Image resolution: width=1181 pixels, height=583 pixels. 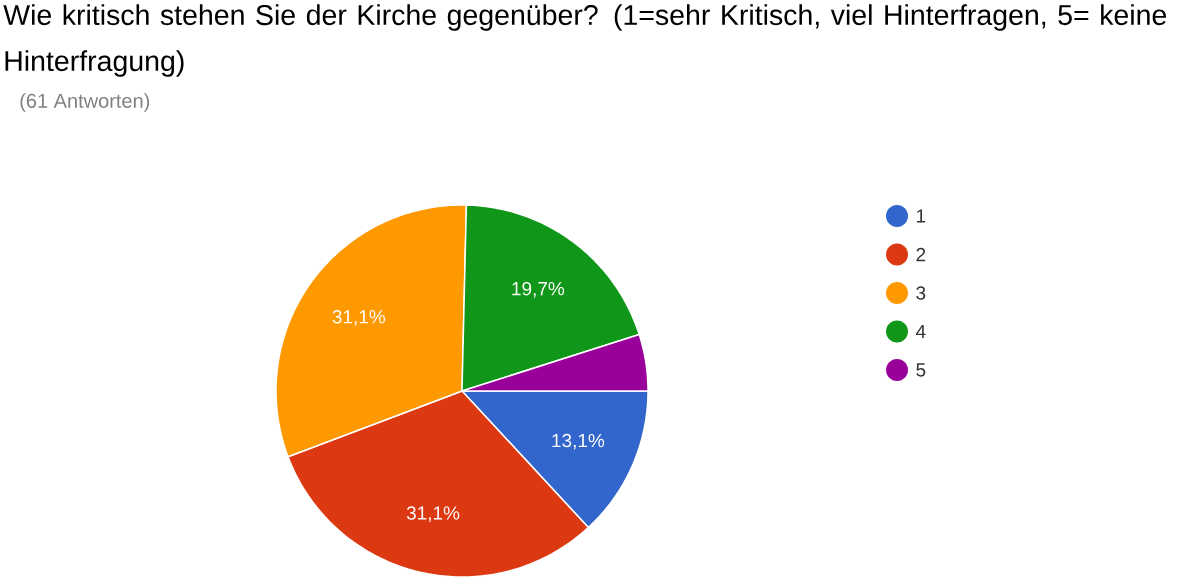 I want to click on legend-label: 4, so click(x=920, y=331).